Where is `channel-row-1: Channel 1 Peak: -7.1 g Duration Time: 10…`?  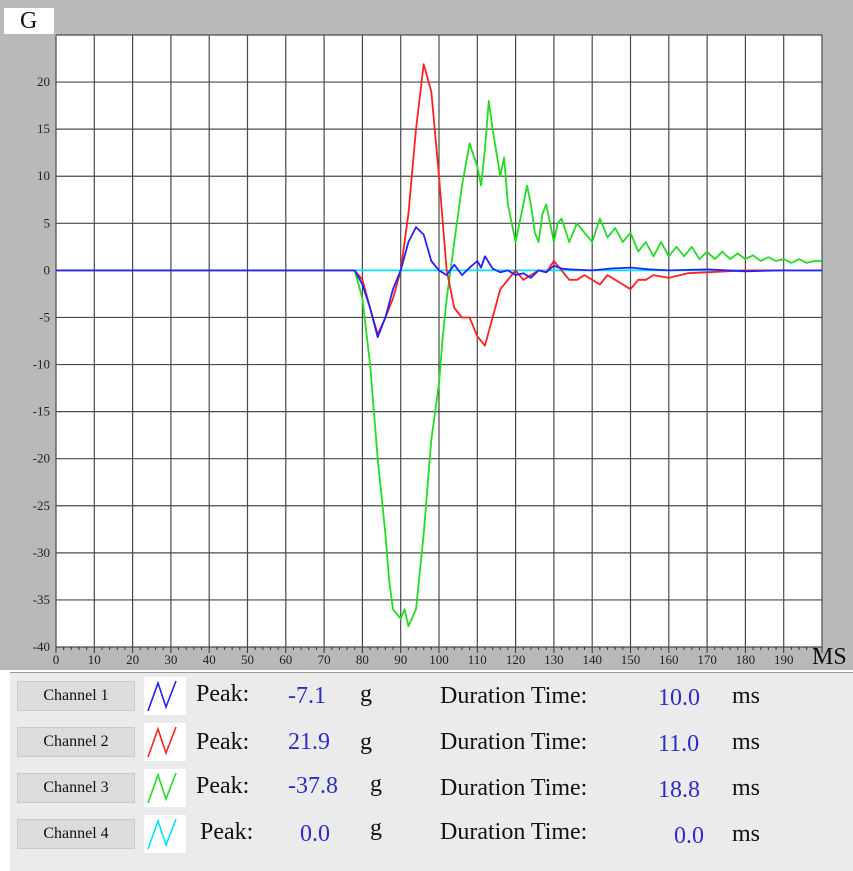 channel-row-1: Channel 1 Peak: -7.1 g Duration Time: 10… is located at coordinates (431, 696).